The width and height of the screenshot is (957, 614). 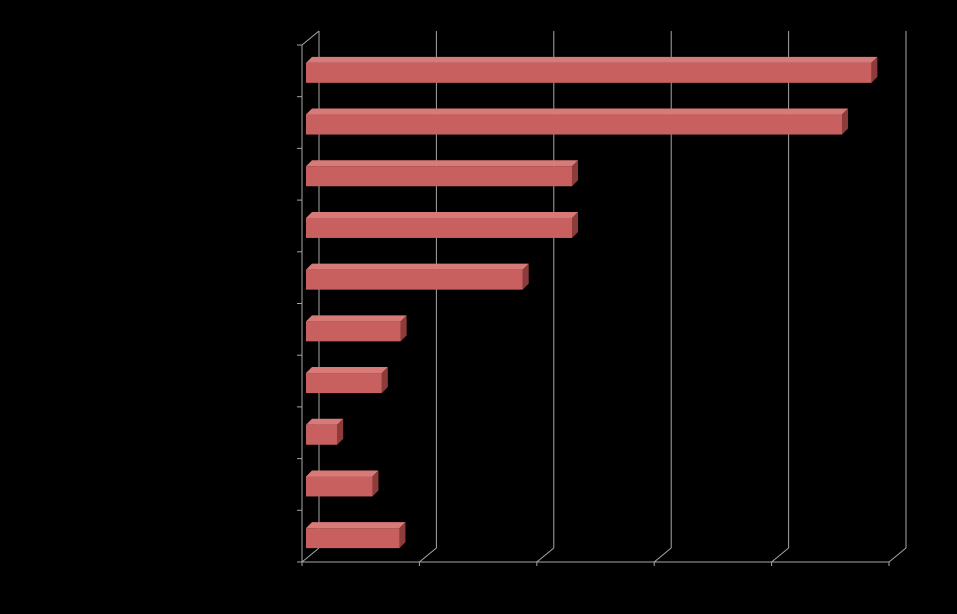 I want to click on side-wall-top-edge, so click(x=310, y=38).